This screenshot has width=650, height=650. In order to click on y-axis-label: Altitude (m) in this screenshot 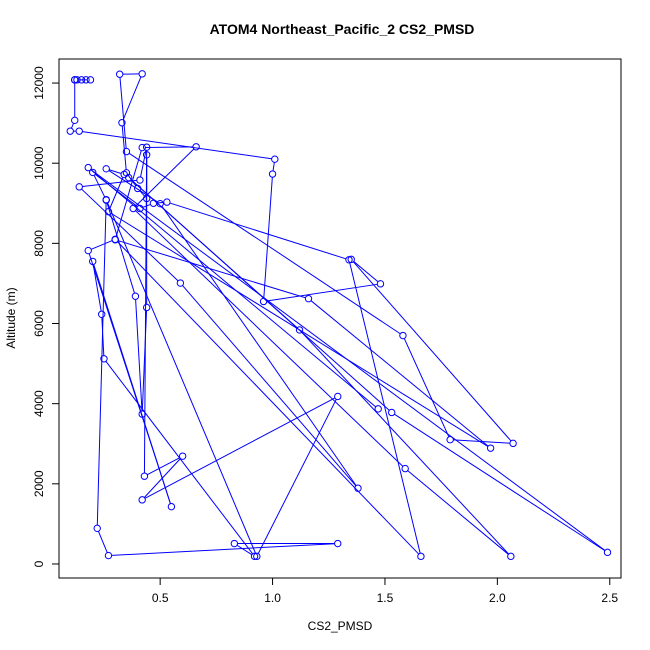, I will do `click(11, 317)`.